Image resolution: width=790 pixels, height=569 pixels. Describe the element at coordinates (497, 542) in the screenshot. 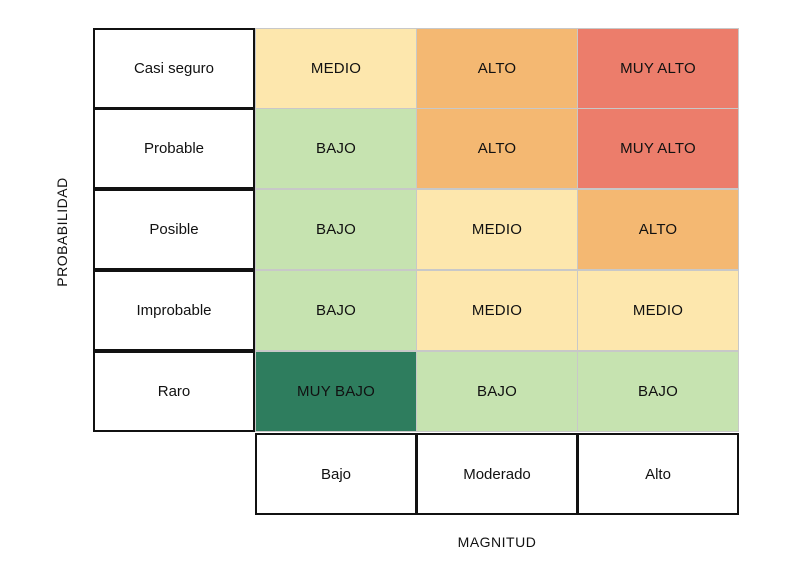

I see `x-axis-label: MAGNITUD` at that location.